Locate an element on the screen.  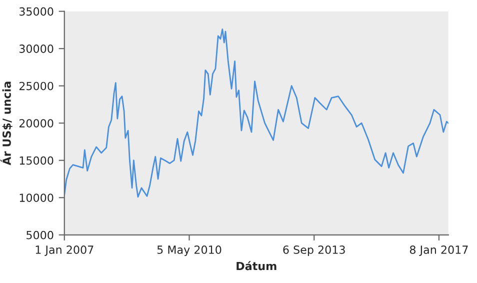
x-axis-title: Dátum is located at coordinates (256, 265).